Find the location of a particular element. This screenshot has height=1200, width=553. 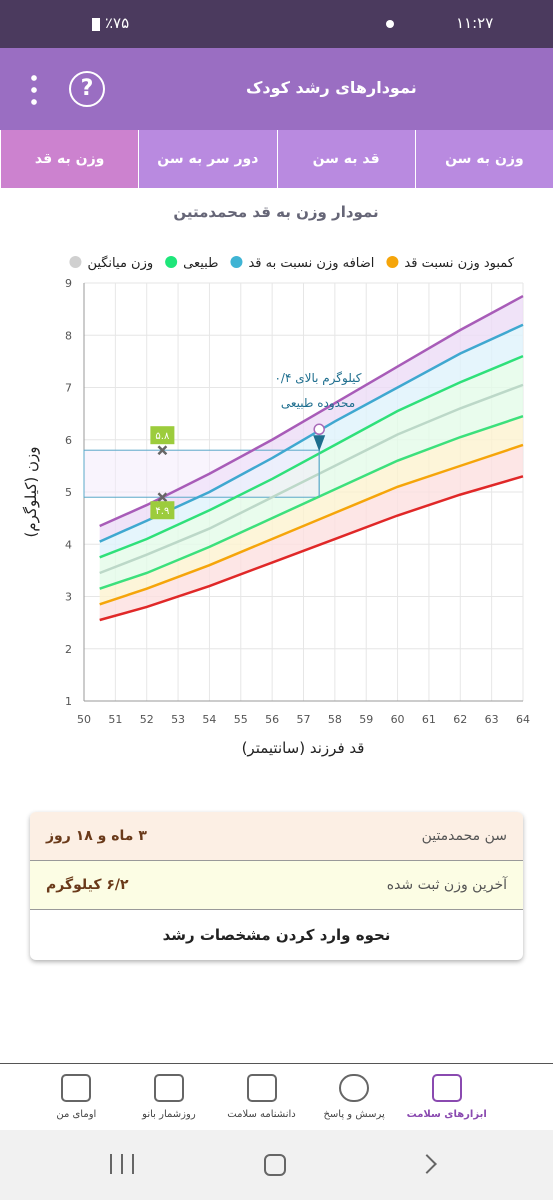

x-tick-label: 55 is located at coordinates (241, 719).